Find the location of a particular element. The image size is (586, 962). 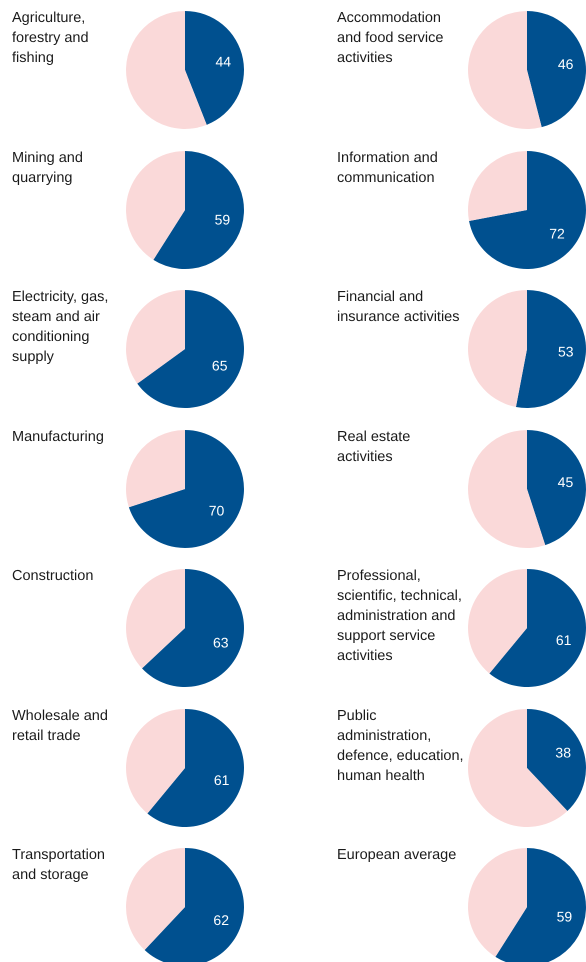

text: Transportation and storage is located at coordinates (59, 865).